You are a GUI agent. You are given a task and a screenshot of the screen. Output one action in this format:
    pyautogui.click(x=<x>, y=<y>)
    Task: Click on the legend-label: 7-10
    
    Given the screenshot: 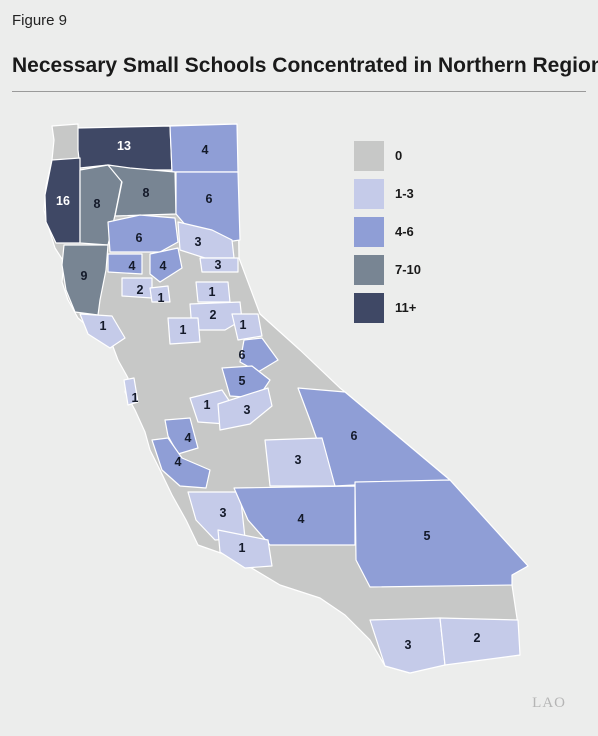 What is the action you would take?
    pyautogui.click(x=408, y=269)
    